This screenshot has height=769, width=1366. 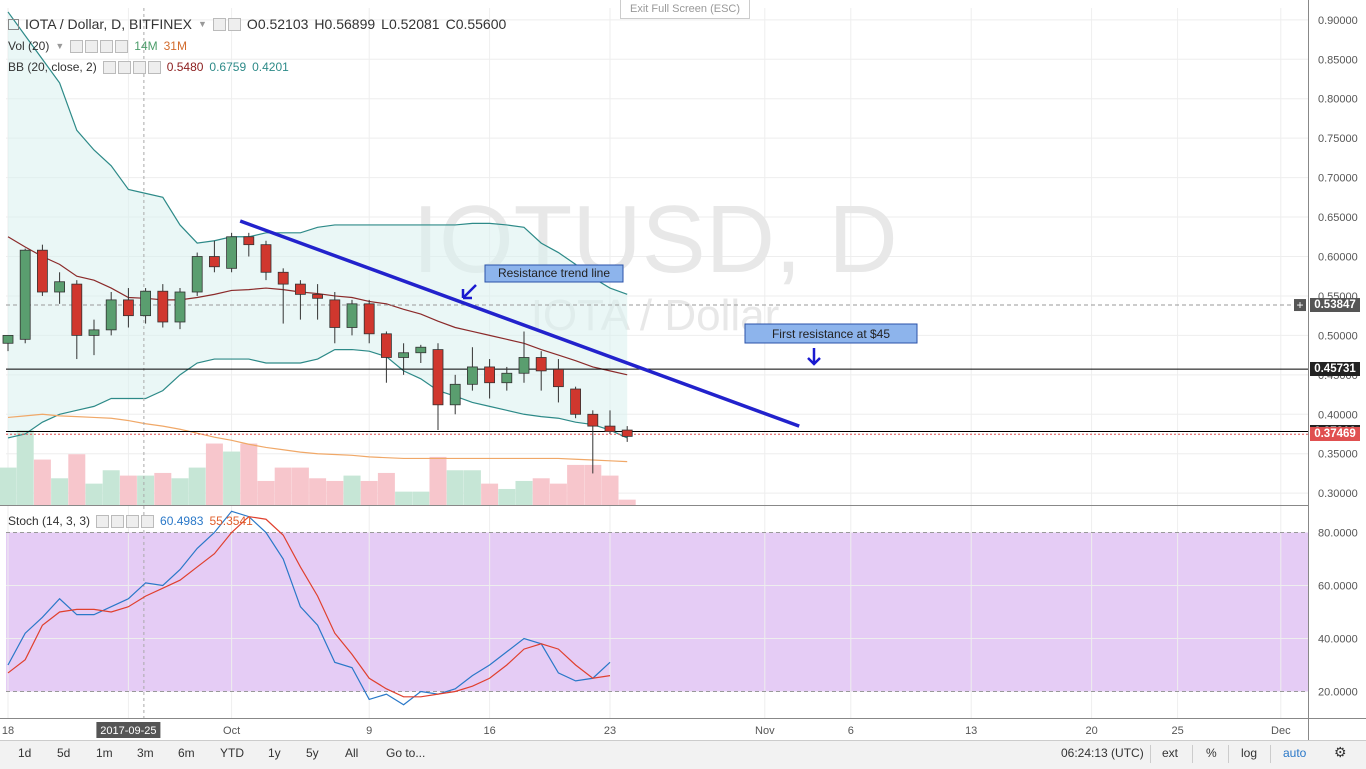 I want to click on add-level-button, so click(x=1300, y=305).